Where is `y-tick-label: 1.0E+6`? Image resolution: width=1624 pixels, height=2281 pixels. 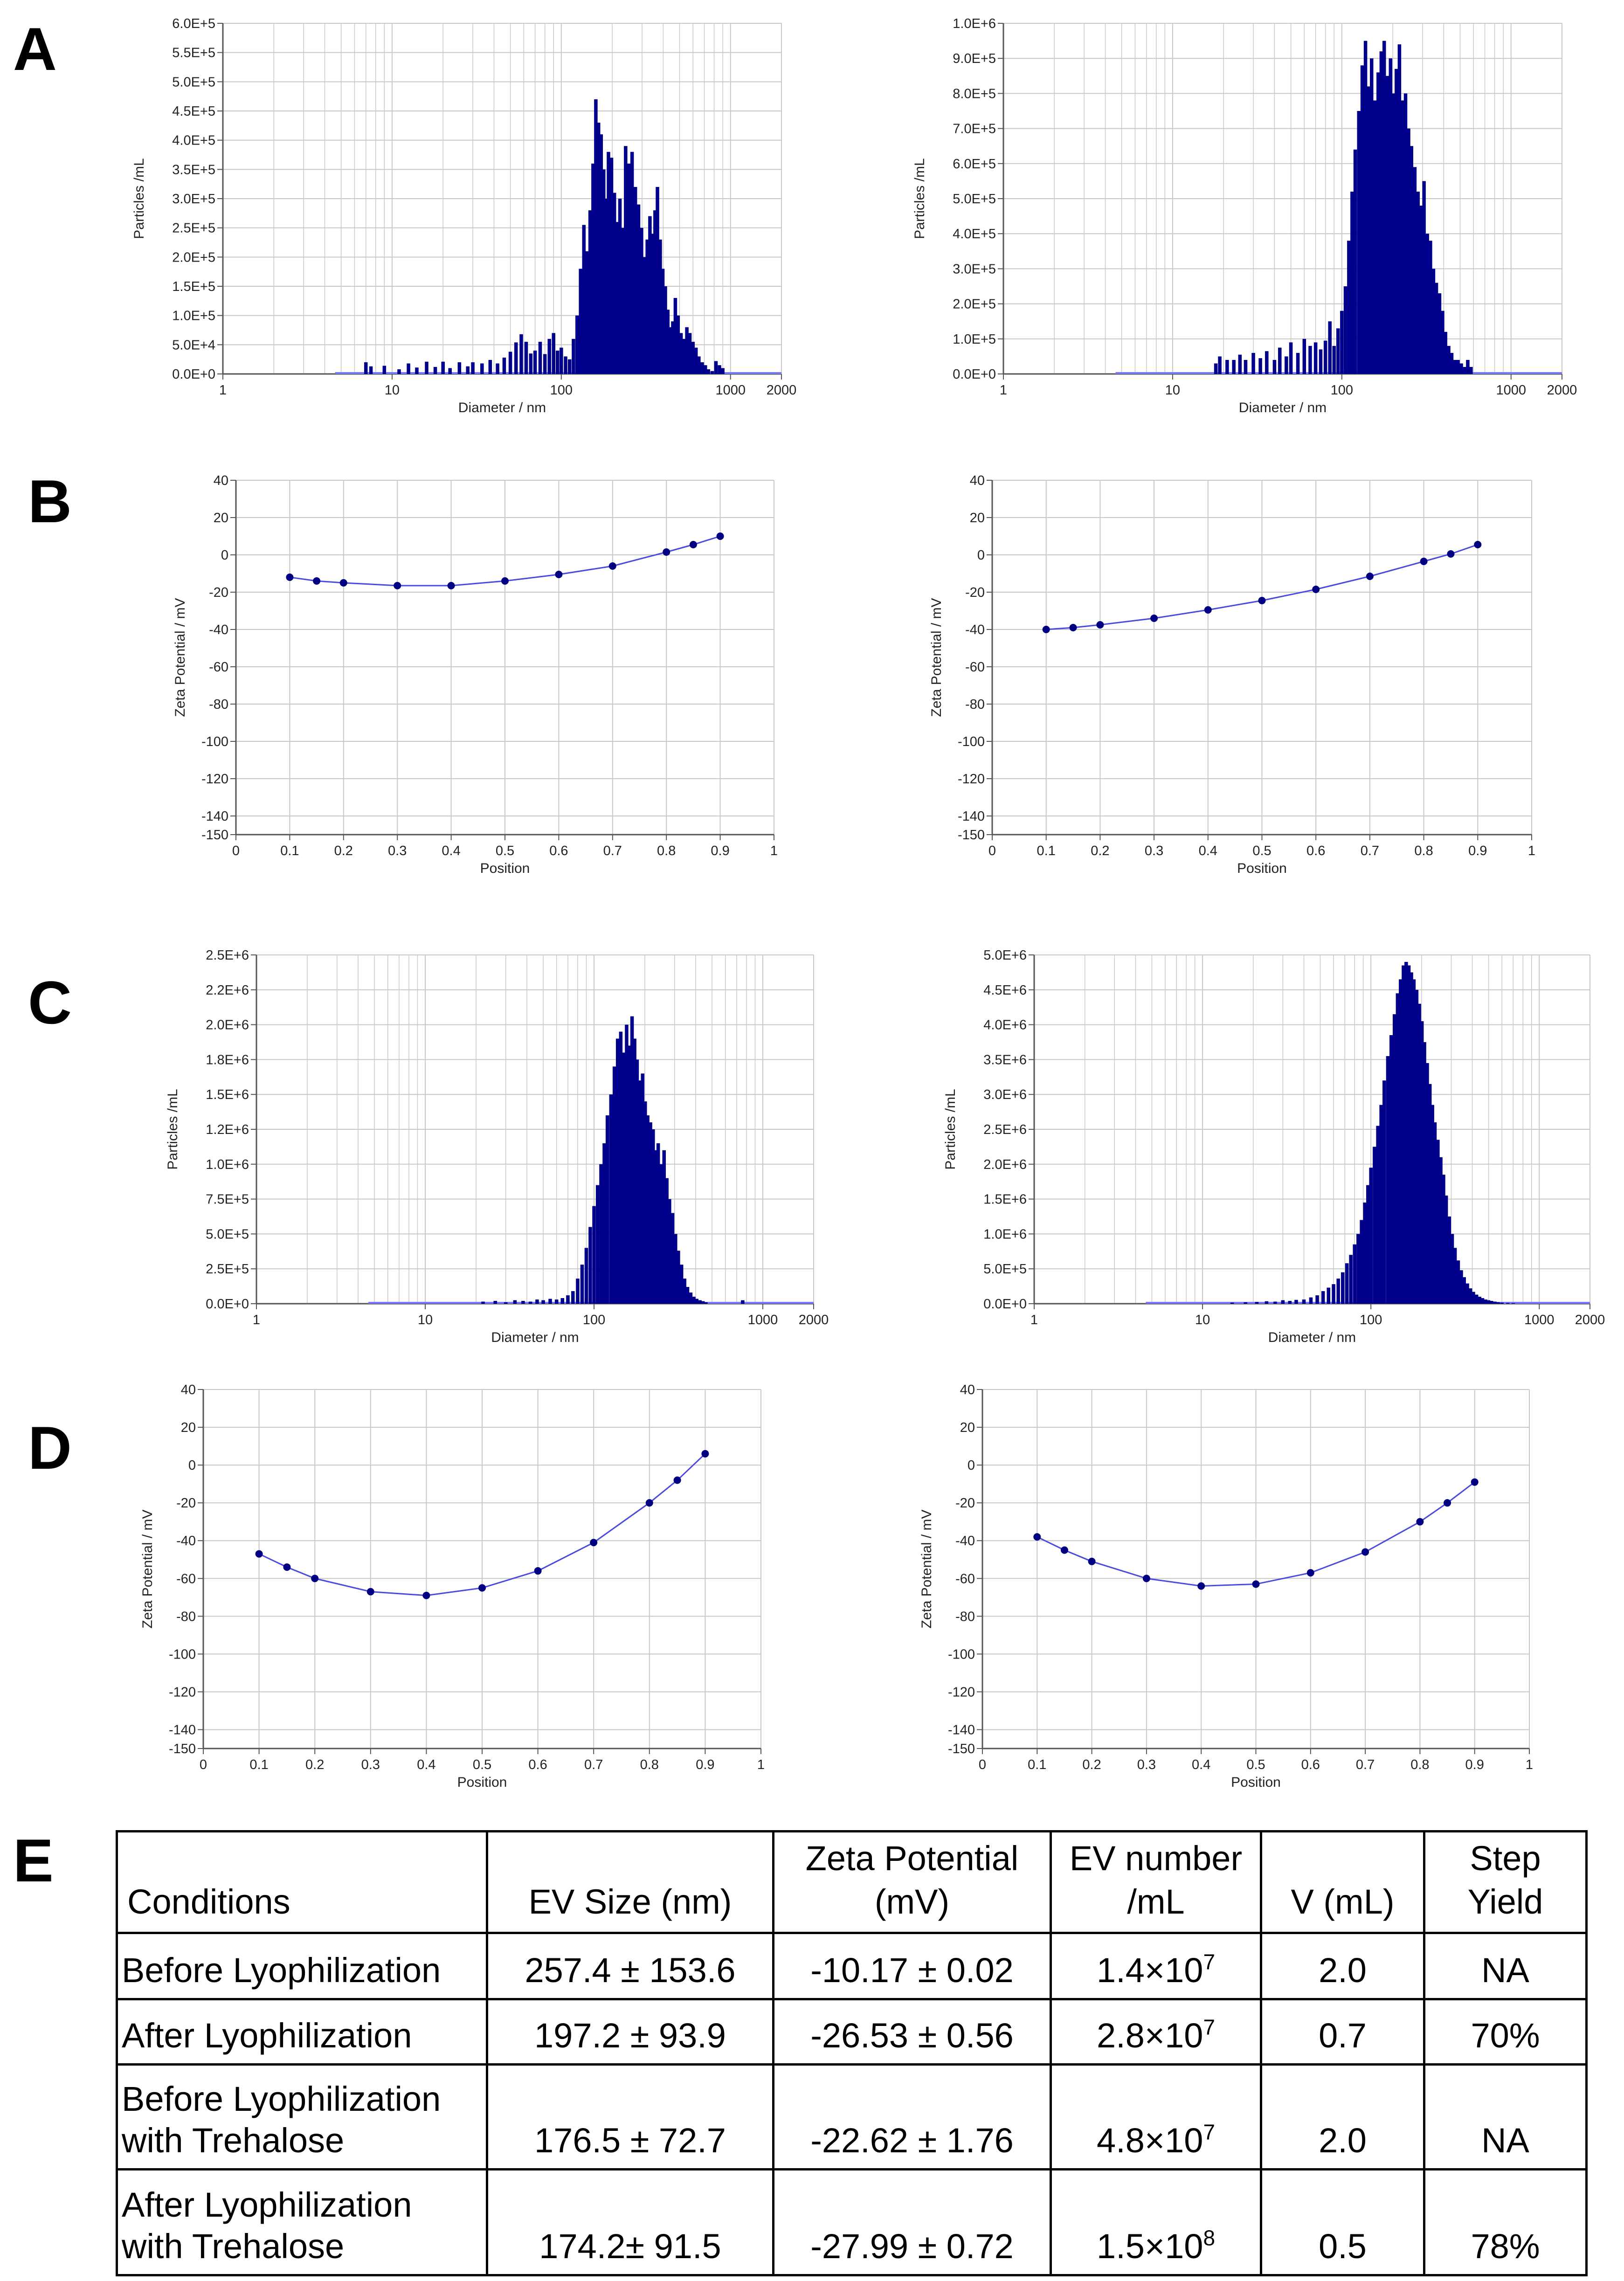
y-tick-label: 1.0E+6 is located at coordinates (1005, 1234).